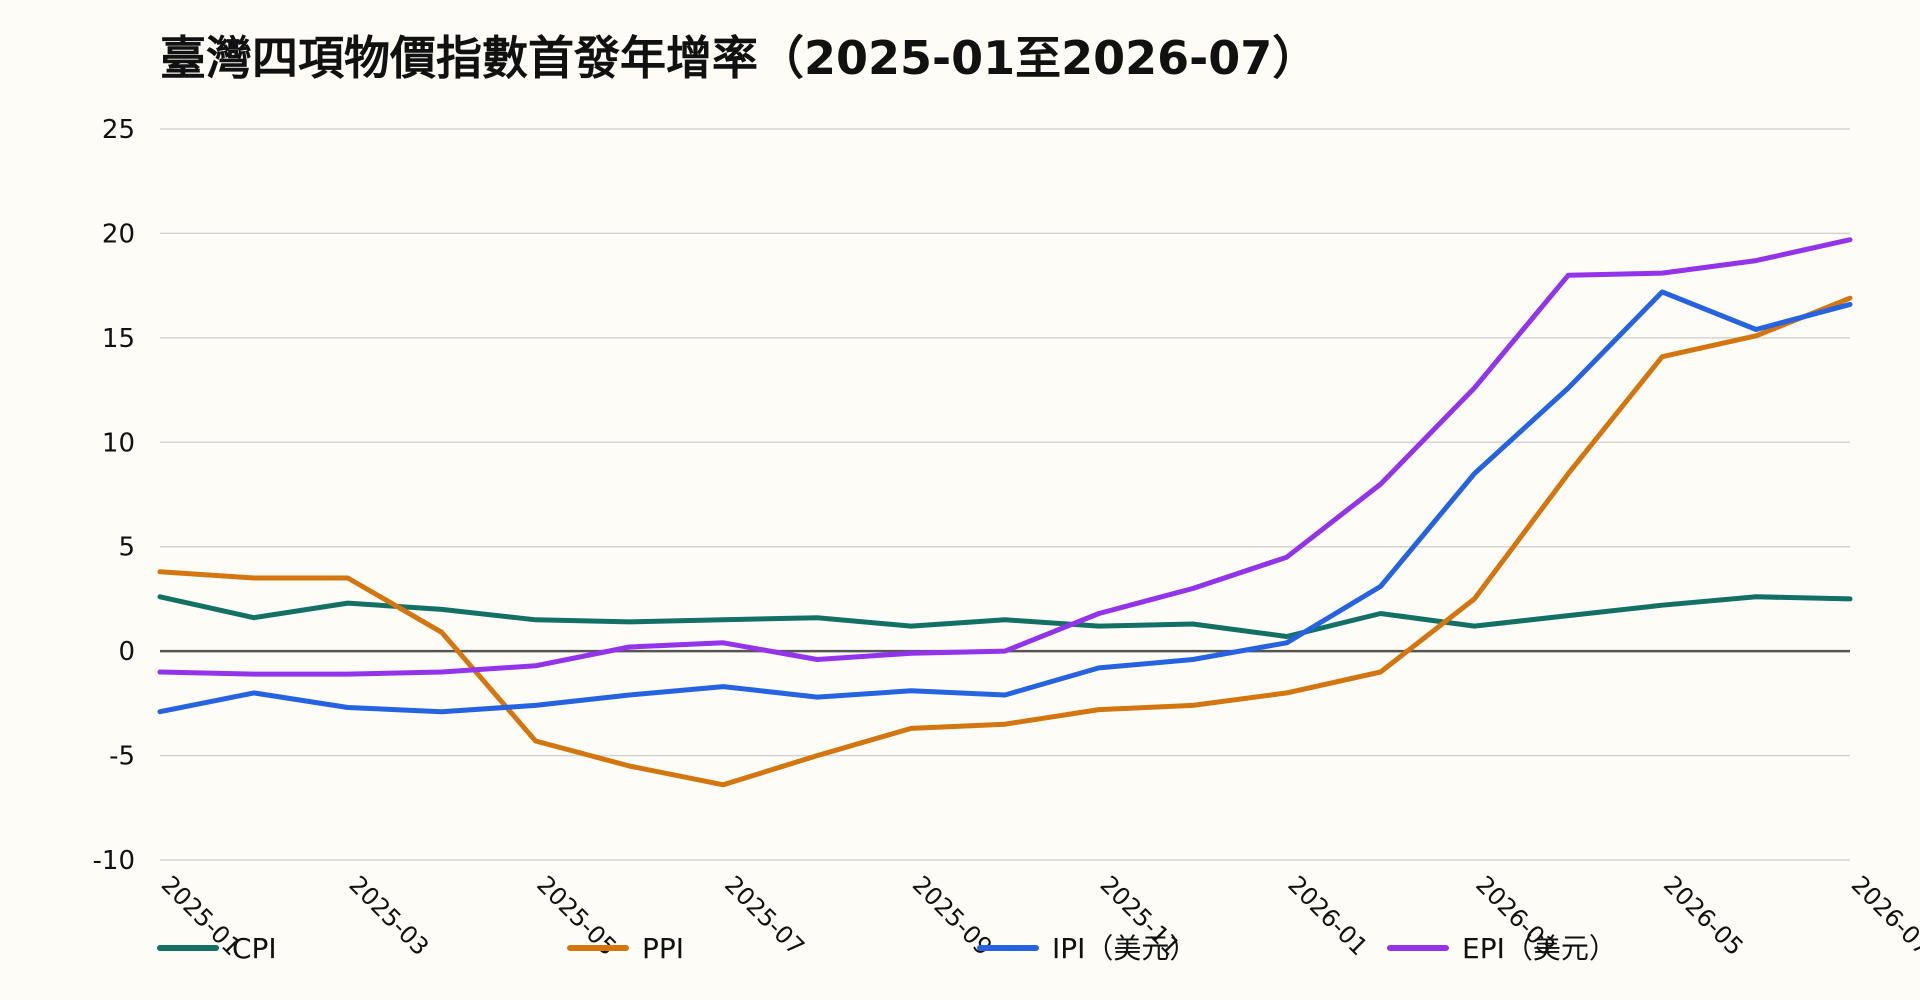  What do you see at coordinates (1883, 915) in the screenshot?
I see `x-tick-label: 2026-07` at bounding box center [1883, 915].